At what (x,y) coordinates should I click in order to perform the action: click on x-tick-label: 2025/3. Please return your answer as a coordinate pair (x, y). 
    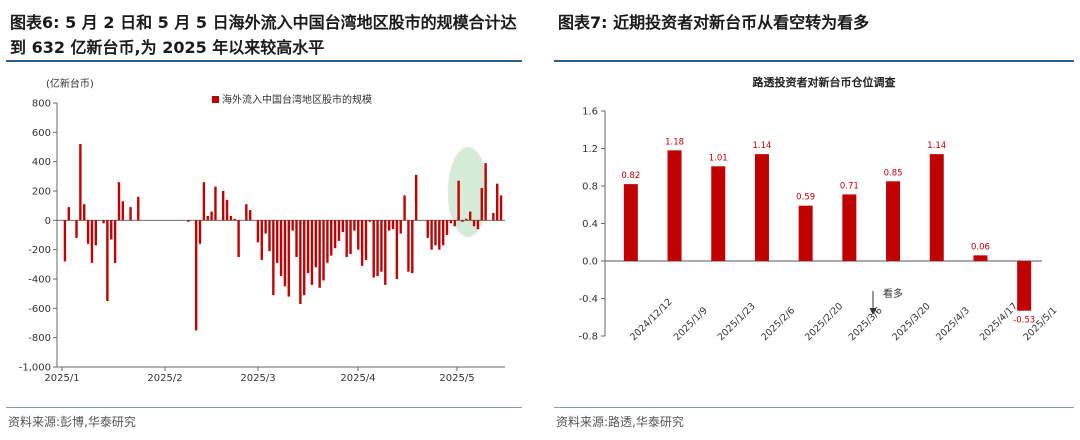
    Looking at the image, I should click on (257, 378).